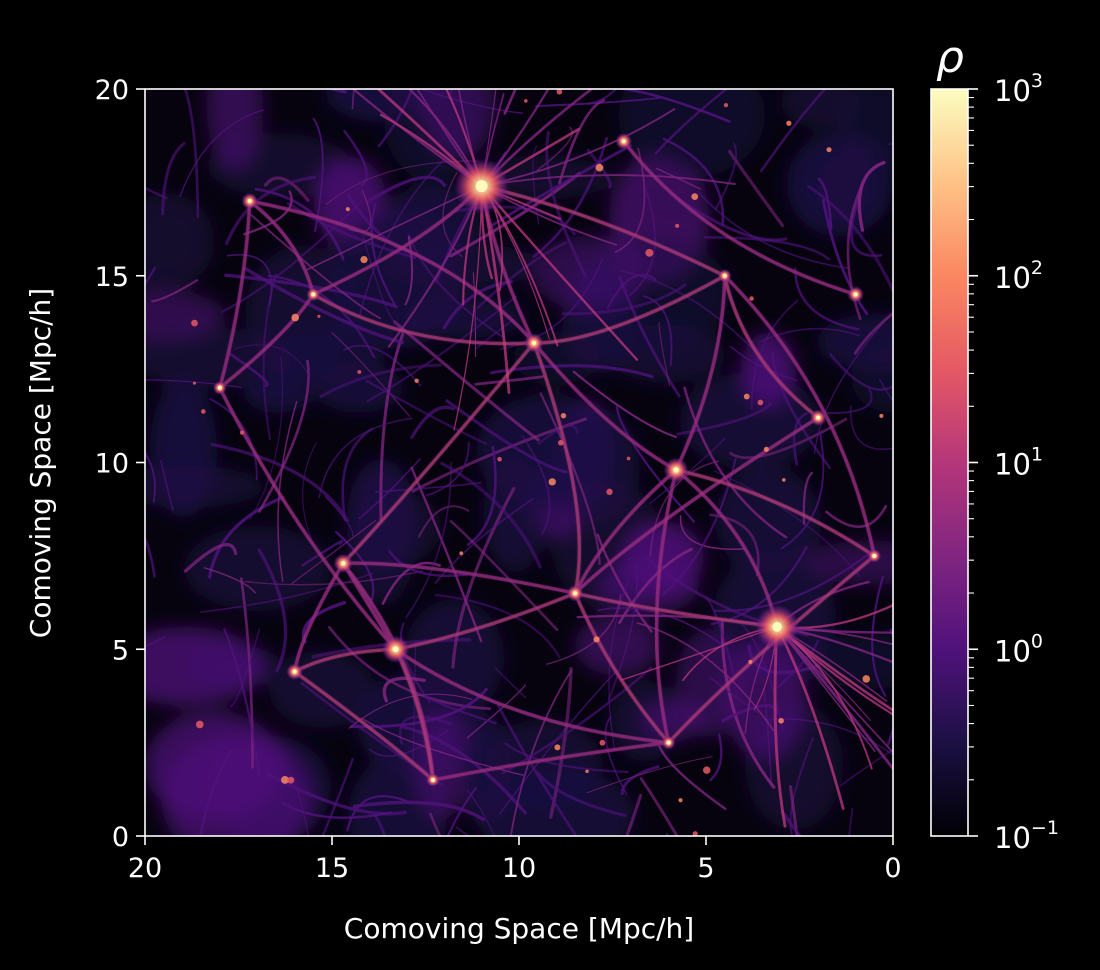 The height and width of the screenshot is (970, 1100). Describe the element at coordinates (994, 443) in the screenshot. I see `colorbar: 10−1 100 101 102 103 ρ` at that location.